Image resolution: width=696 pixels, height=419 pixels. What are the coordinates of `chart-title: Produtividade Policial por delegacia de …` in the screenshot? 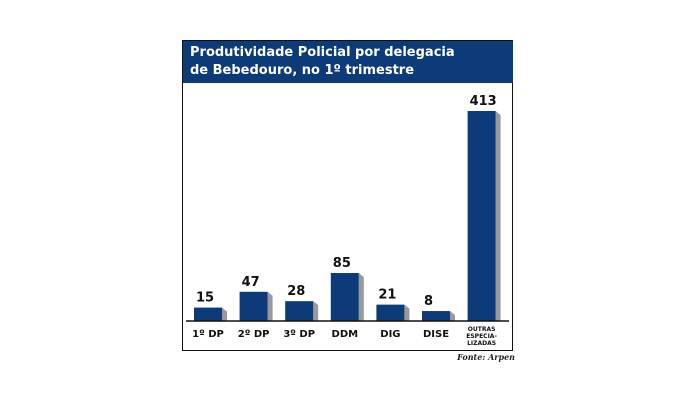 It's located at (348, 62).